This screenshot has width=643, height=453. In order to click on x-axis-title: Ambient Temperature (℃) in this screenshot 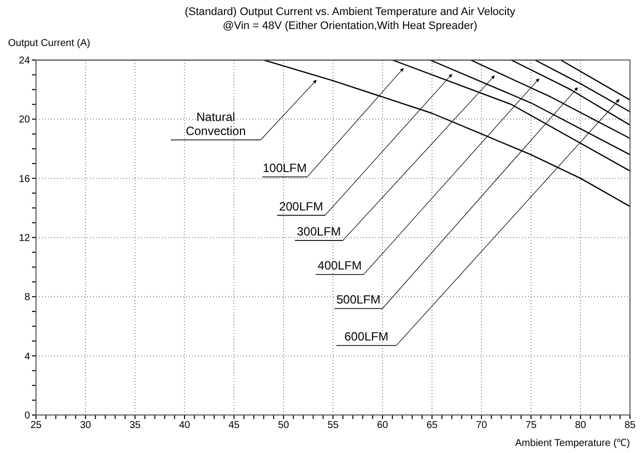, I will do `click(572, 443)`.